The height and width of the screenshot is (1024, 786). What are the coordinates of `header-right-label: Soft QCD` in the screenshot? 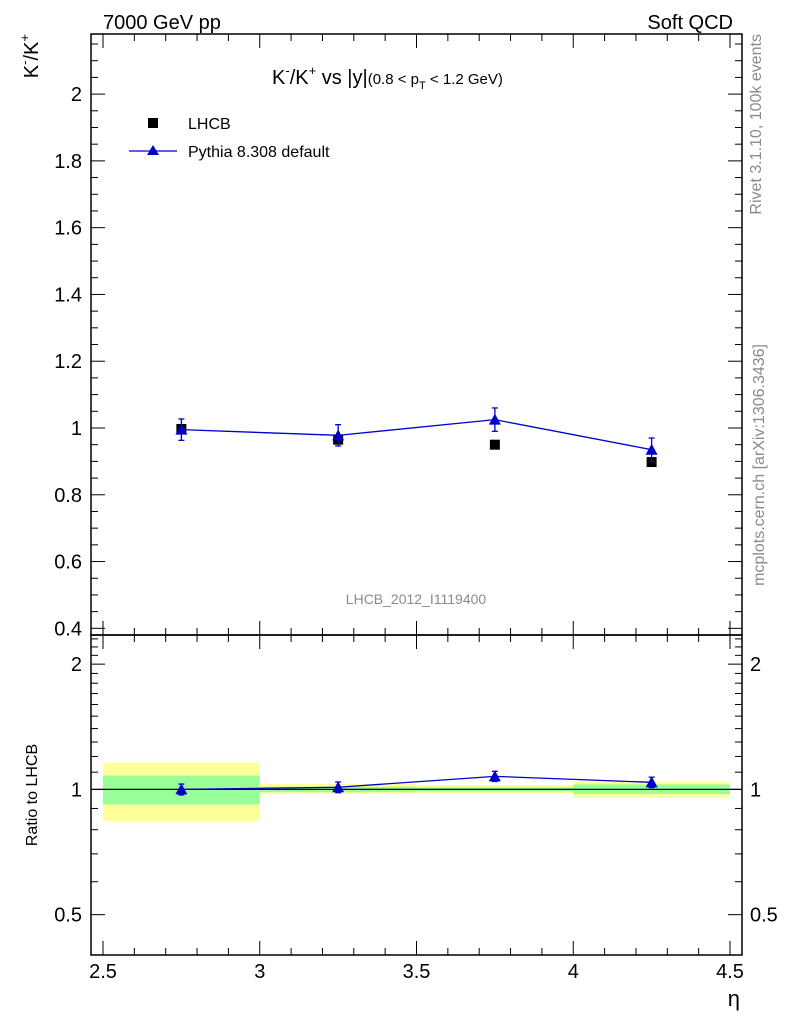 It's located at (690, 23).